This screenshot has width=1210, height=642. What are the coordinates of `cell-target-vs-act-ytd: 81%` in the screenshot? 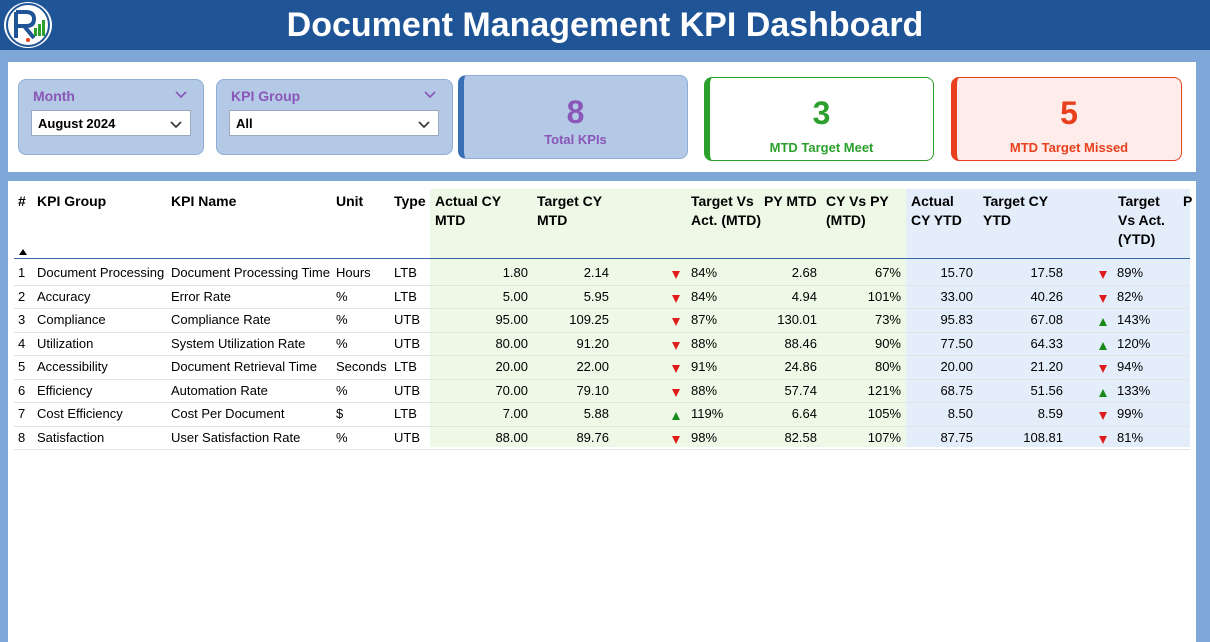 It's located at (1130, 437).